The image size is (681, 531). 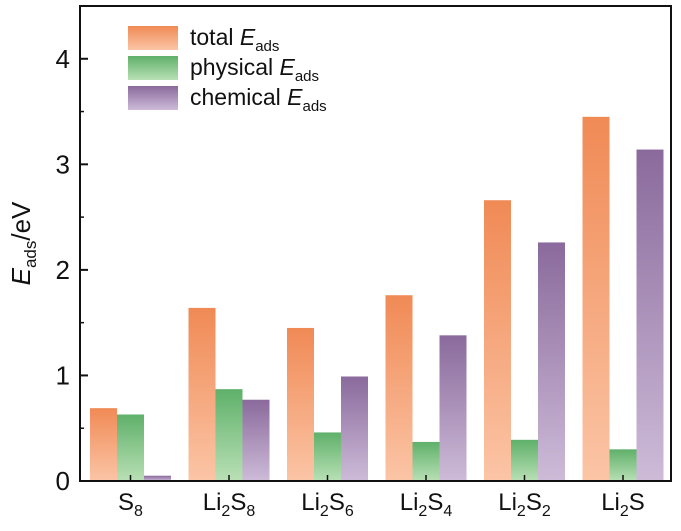 I want to click on bar-chemical-s, so click(x=157, y=478).